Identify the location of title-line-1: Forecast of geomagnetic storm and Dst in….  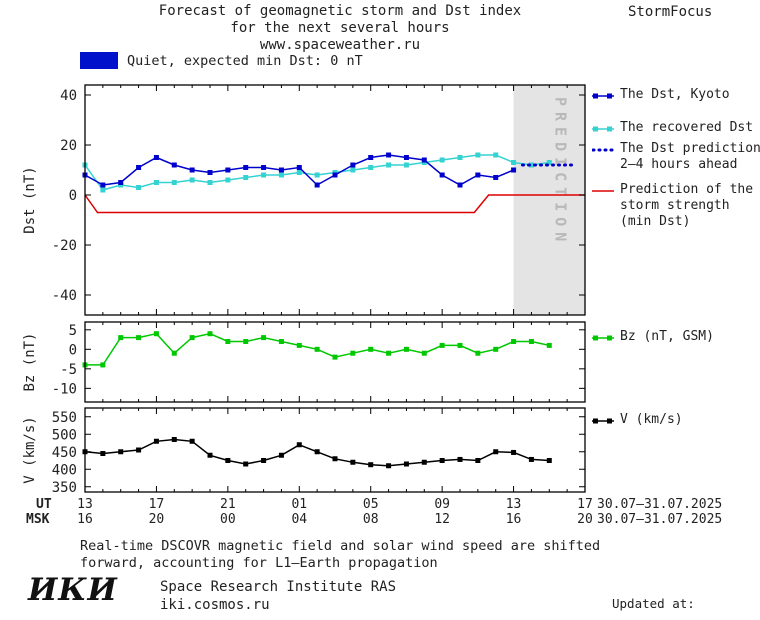
(340, 11).